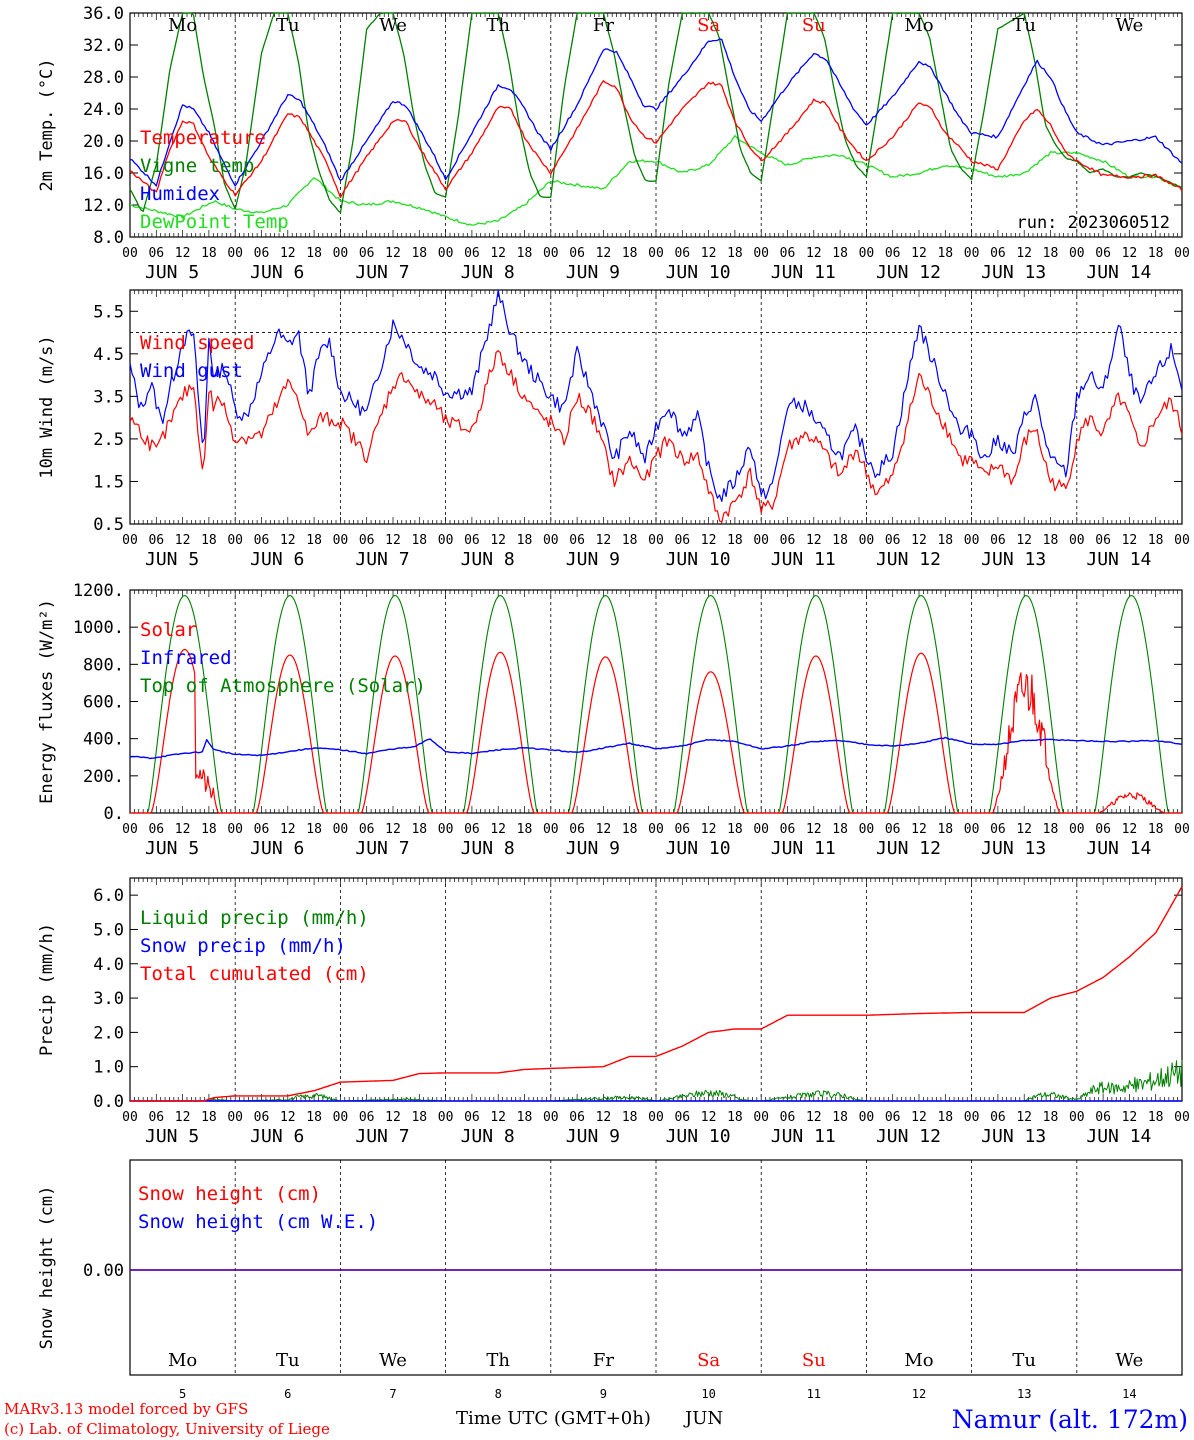 Image resolution: width=1194 pixels, height=1440 pixels. Describe the element at coordinates (108, 397) in the screenshot. I see `y-tick-label: 3.5` at that location.